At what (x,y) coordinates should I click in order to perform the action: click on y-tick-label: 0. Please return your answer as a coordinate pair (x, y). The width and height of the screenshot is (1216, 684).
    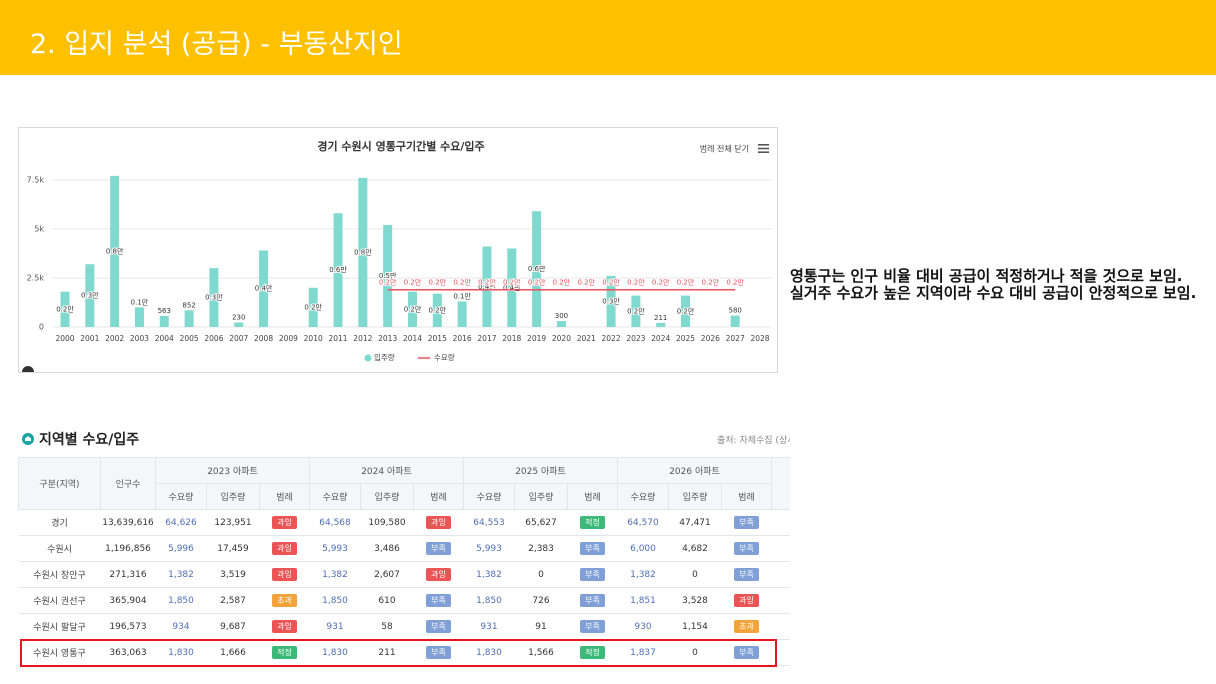
    Looking at the image, I should click on (41, 327).